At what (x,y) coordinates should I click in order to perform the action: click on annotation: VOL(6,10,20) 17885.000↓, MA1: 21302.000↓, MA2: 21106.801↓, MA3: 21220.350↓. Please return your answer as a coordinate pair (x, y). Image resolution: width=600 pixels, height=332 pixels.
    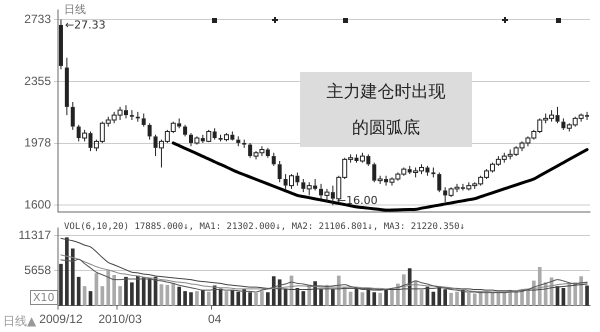
    Looking at the image, I should click on (264, 227).